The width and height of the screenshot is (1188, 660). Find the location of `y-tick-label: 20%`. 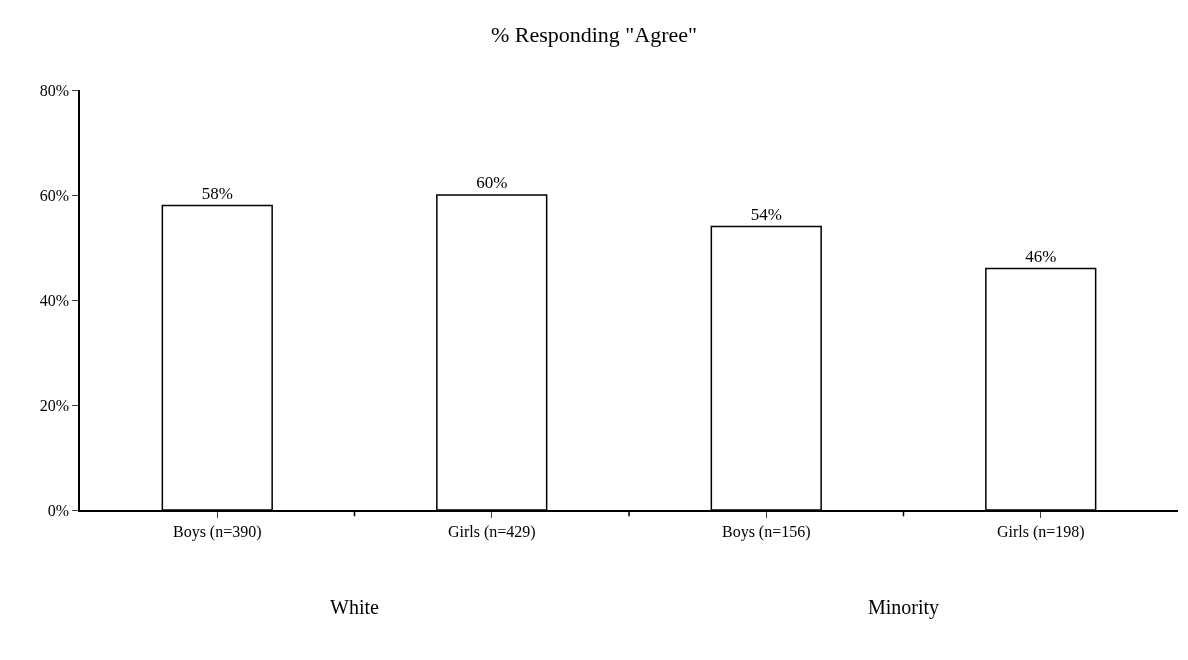

y-tick-label: 20% is located at coordinates (54, 405).